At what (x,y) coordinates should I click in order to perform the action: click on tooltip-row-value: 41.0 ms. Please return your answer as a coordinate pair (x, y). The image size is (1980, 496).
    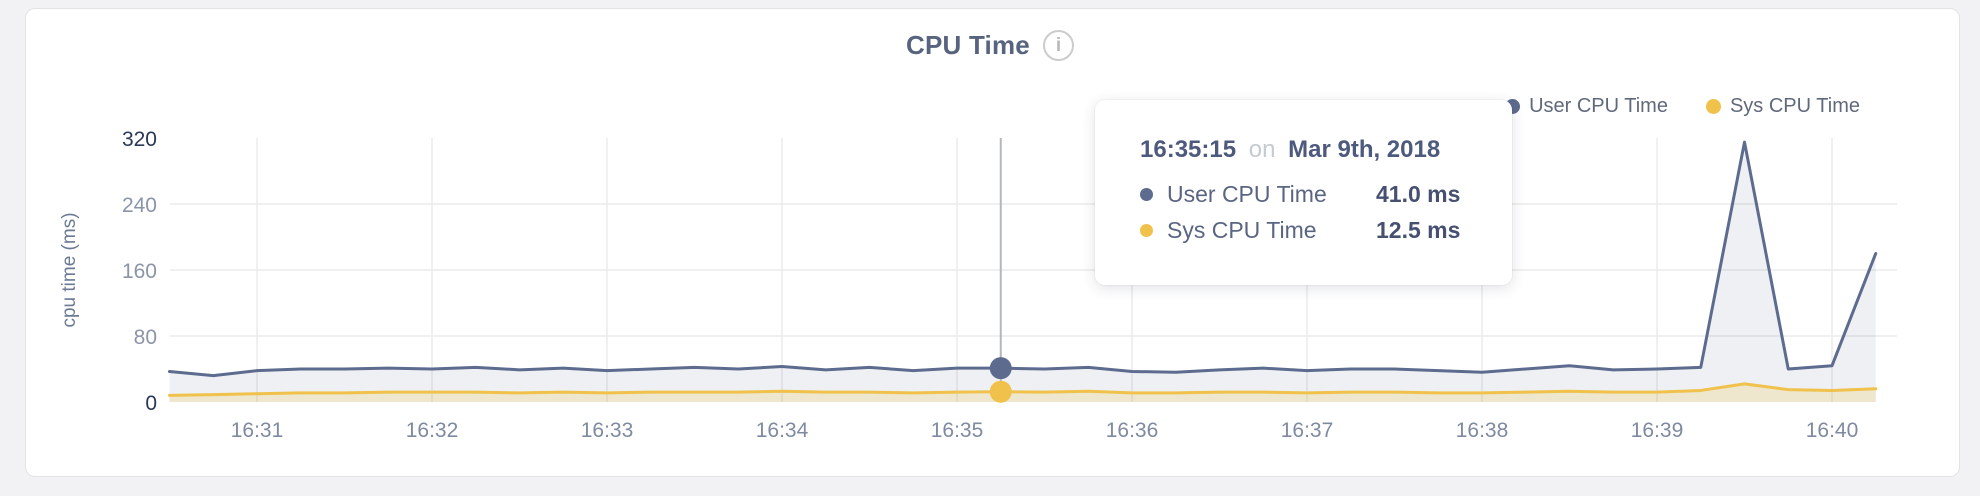
    Looking at the image, I should click on (1418, 193).